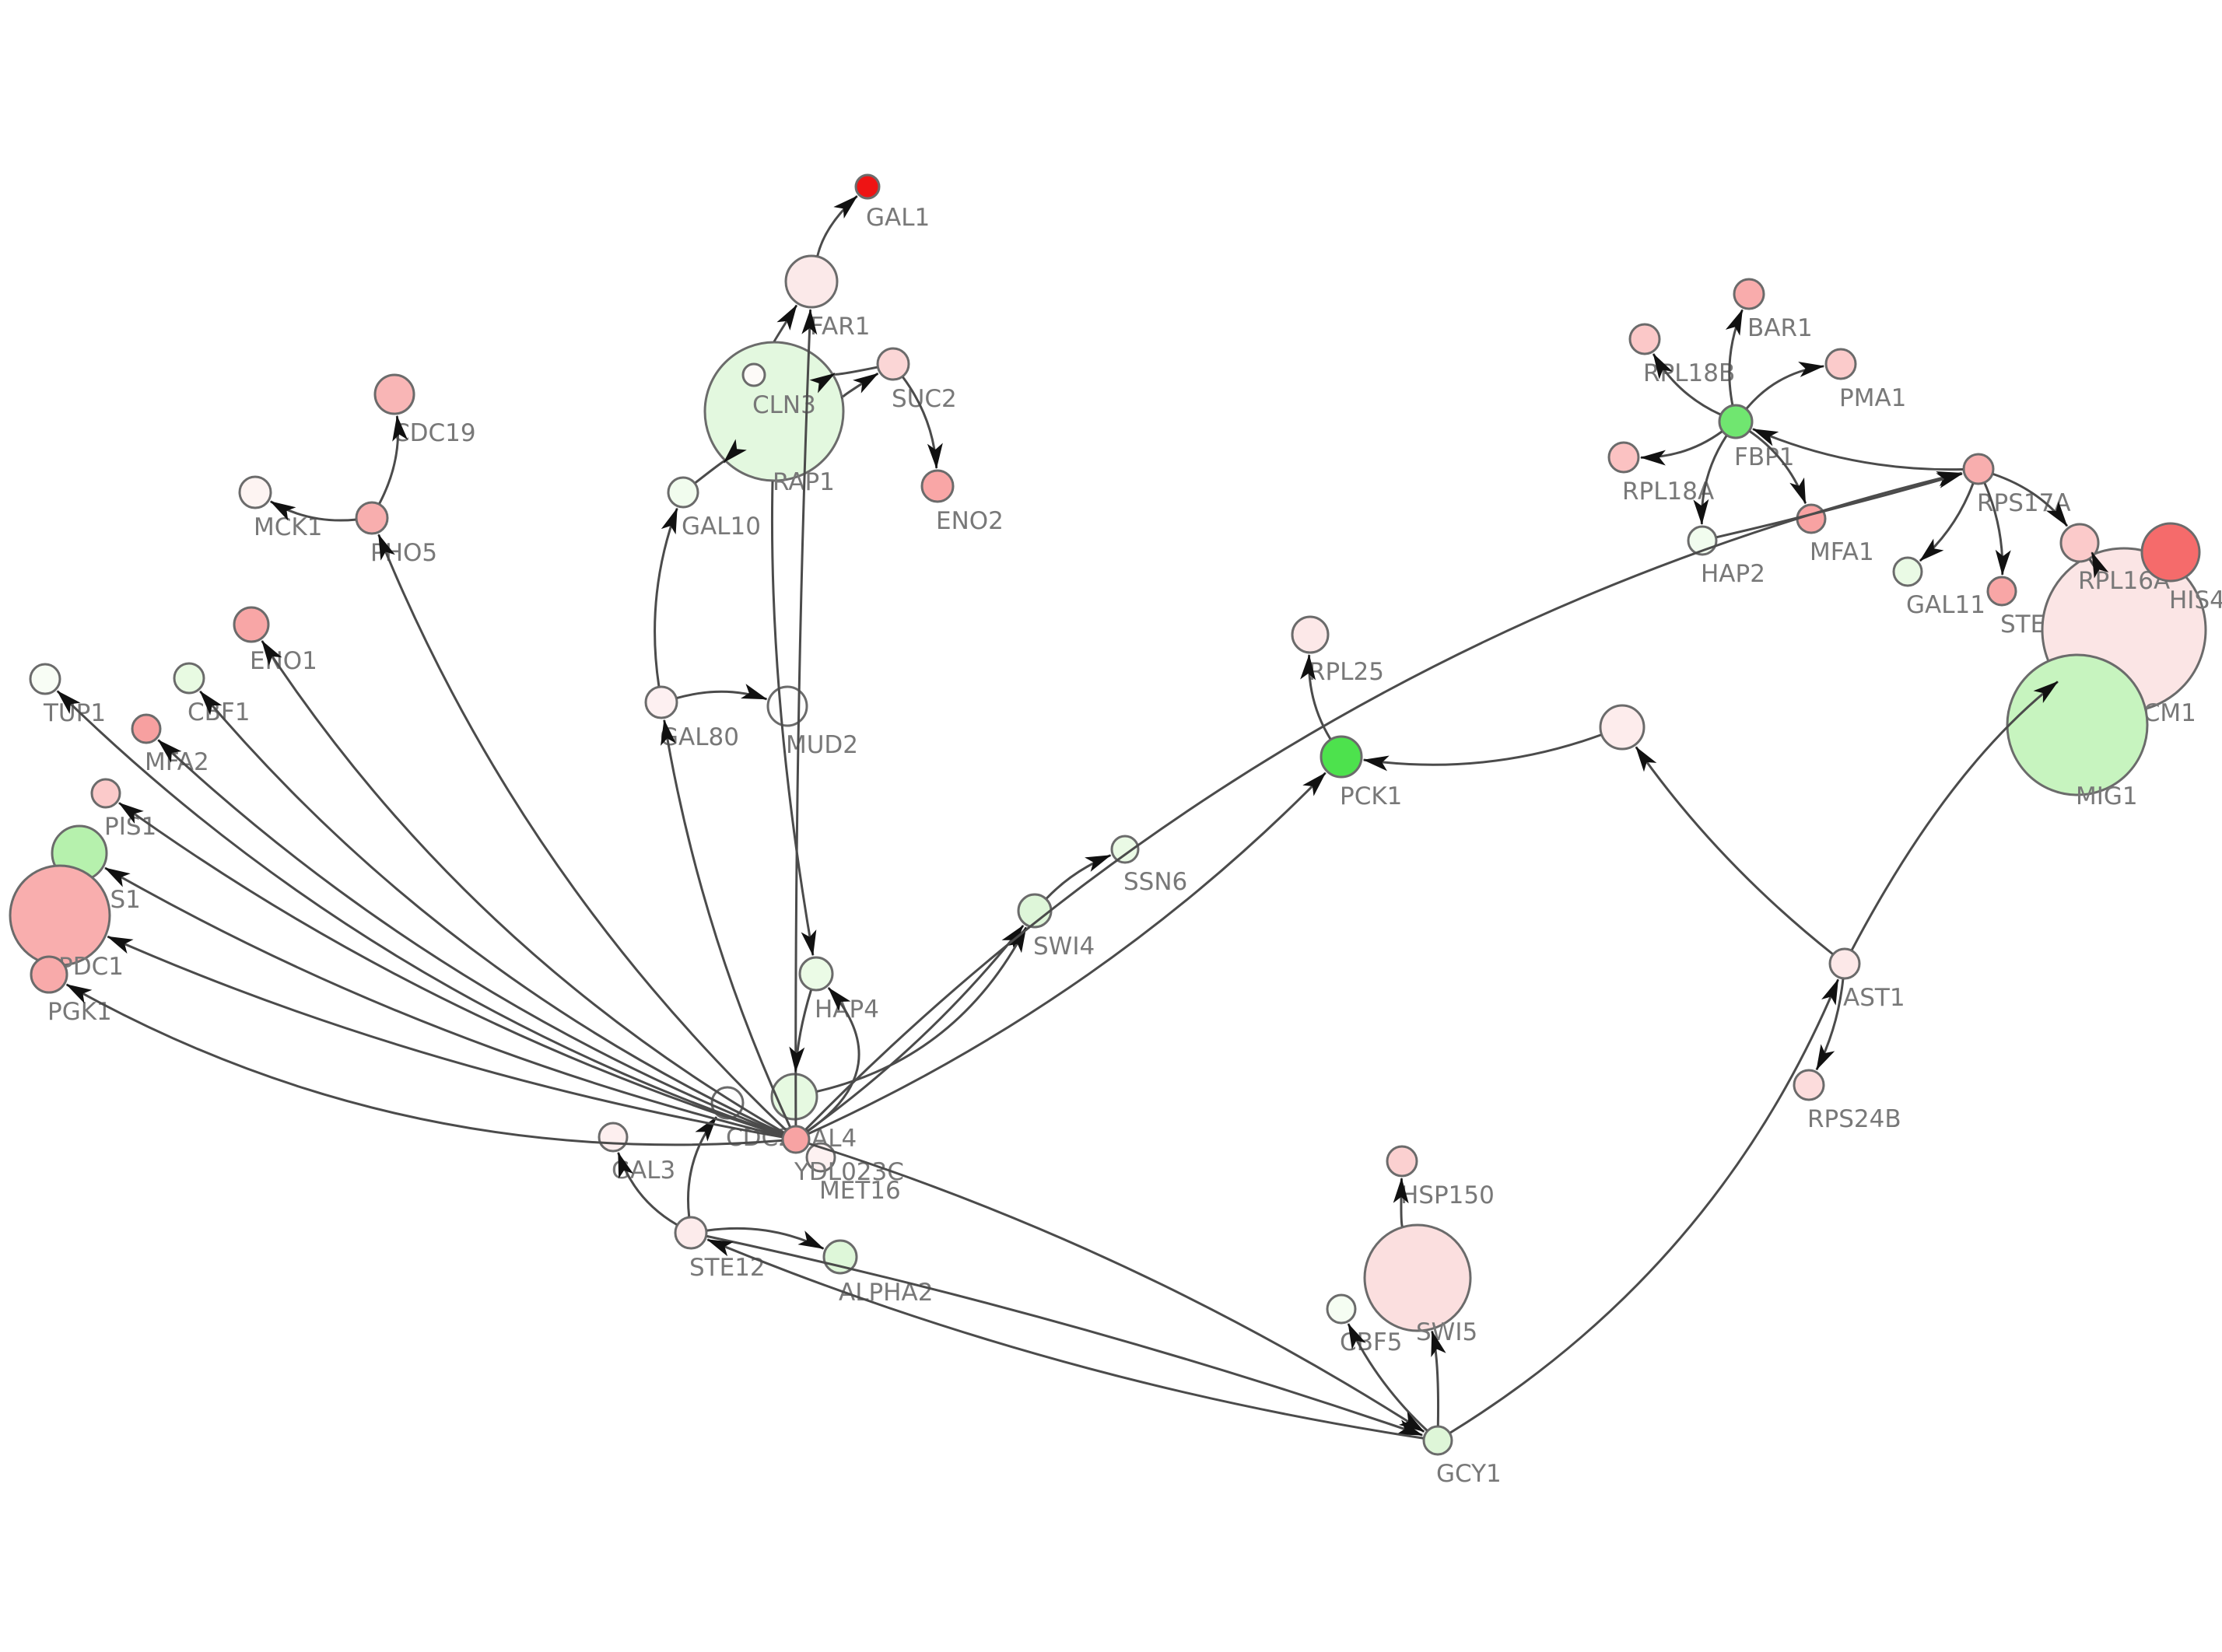 This screenshot has height=1652, width=2222. Describe the element at coordinates (2170, 552) in the screenshot. I see `node-HIS4` at that location.